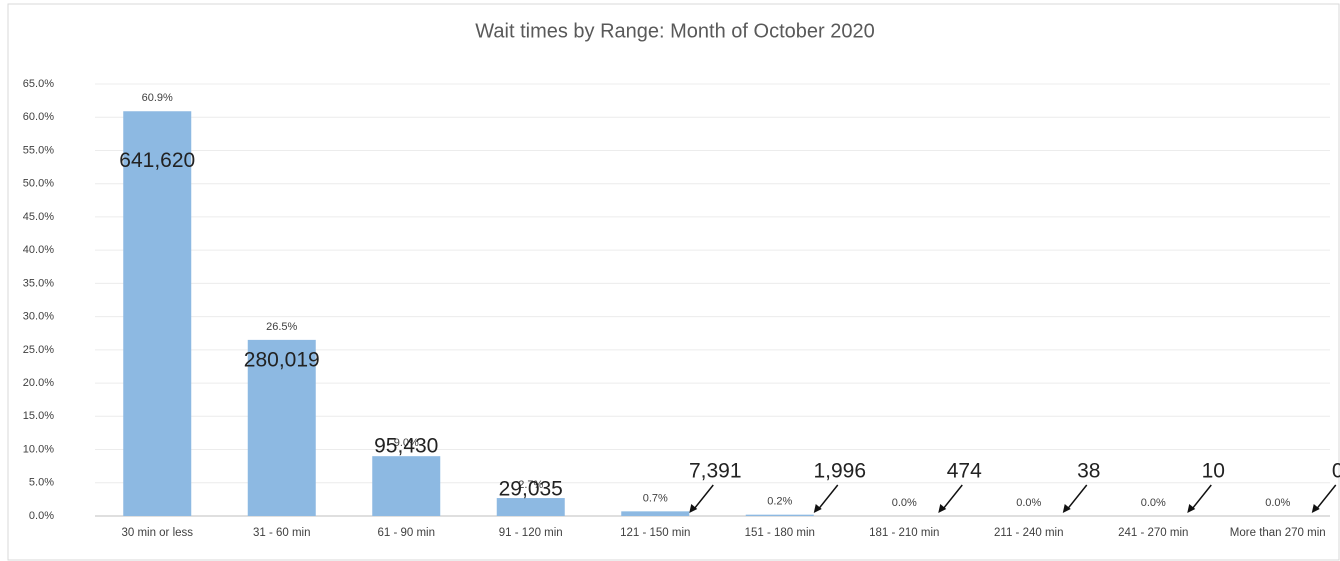 Image resolution: width=1340 pixels, height=561 pixels. Describe the element at coordinates (530, 485) in the screenshot. I see `value-label: 2.7%` at that location.